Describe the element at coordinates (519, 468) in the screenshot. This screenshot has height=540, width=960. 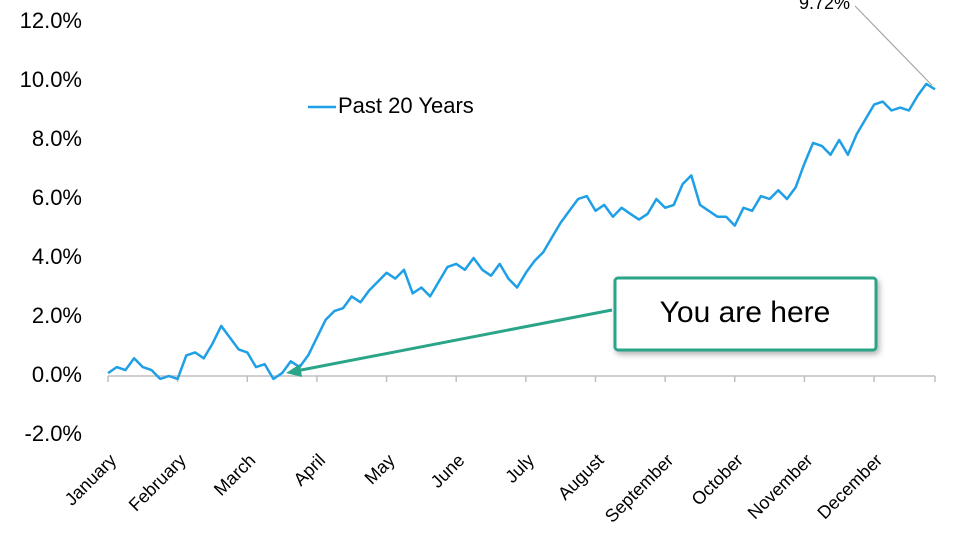
I see `x-tick-label: July` at that location.